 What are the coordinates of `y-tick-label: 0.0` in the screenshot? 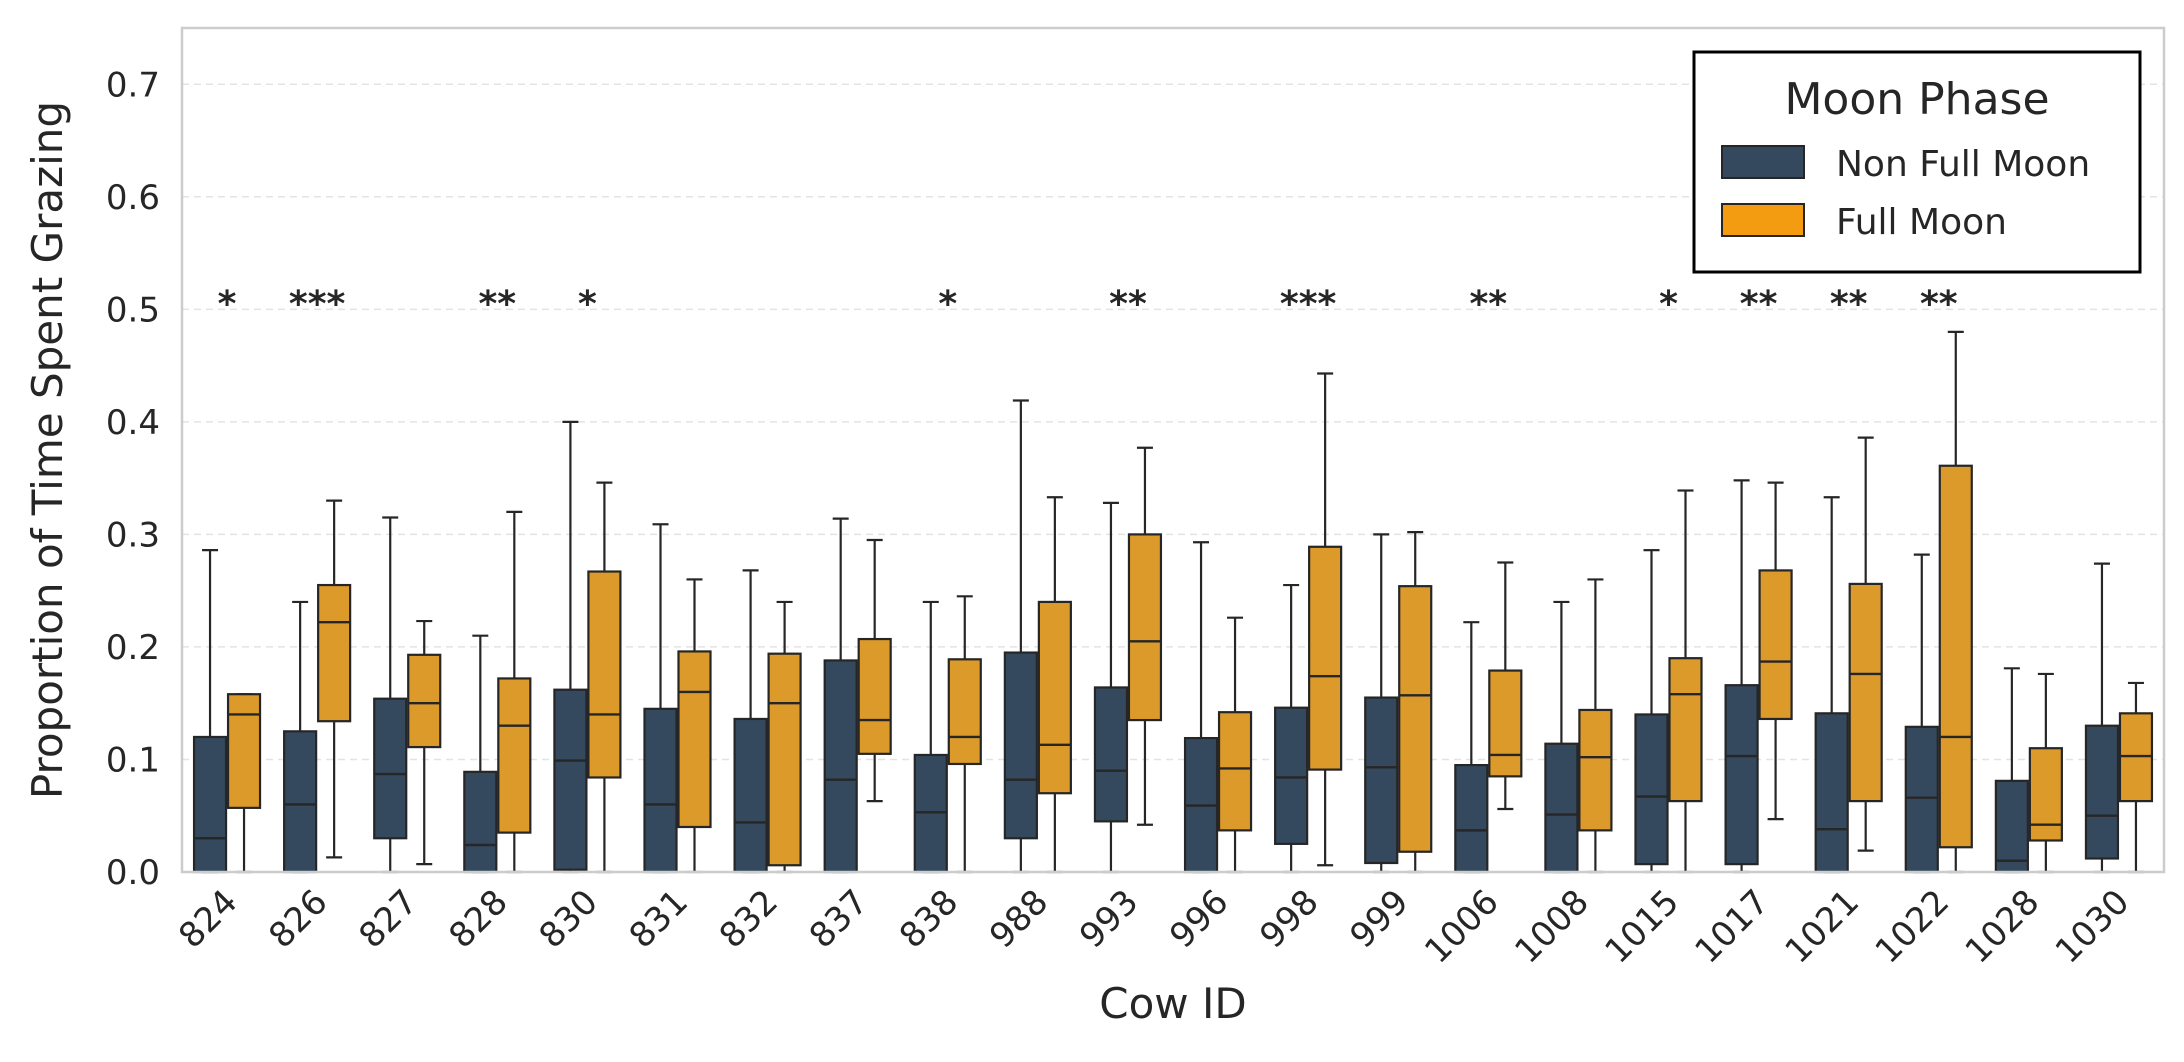 It's located at (133, 873).